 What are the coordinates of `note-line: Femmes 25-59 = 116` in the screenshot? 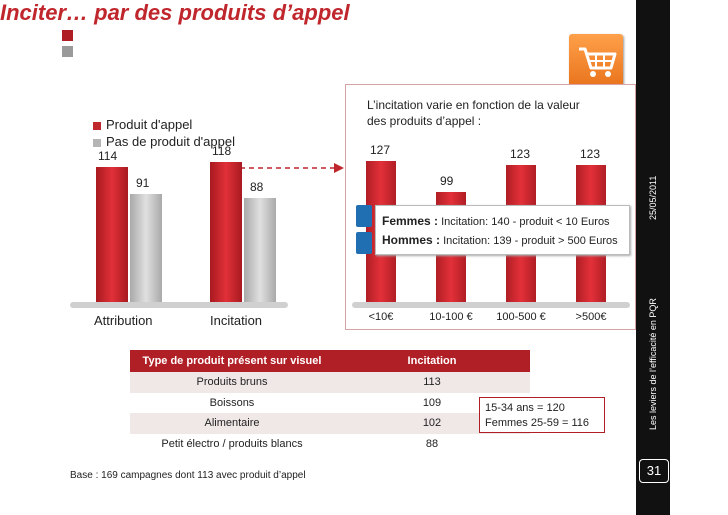 It's located at (537, 423).